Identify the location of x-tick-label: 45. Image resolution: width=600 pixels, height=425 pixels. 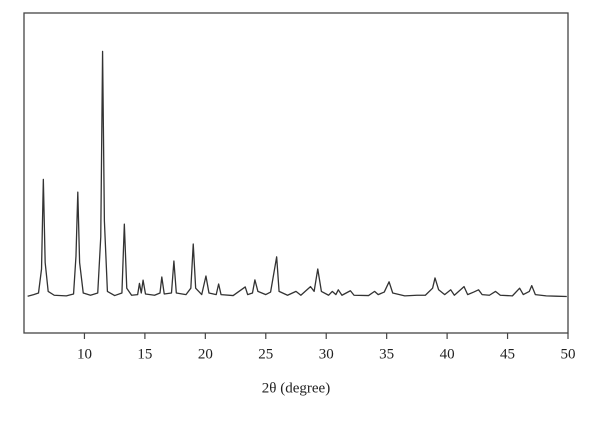
(507, 354).